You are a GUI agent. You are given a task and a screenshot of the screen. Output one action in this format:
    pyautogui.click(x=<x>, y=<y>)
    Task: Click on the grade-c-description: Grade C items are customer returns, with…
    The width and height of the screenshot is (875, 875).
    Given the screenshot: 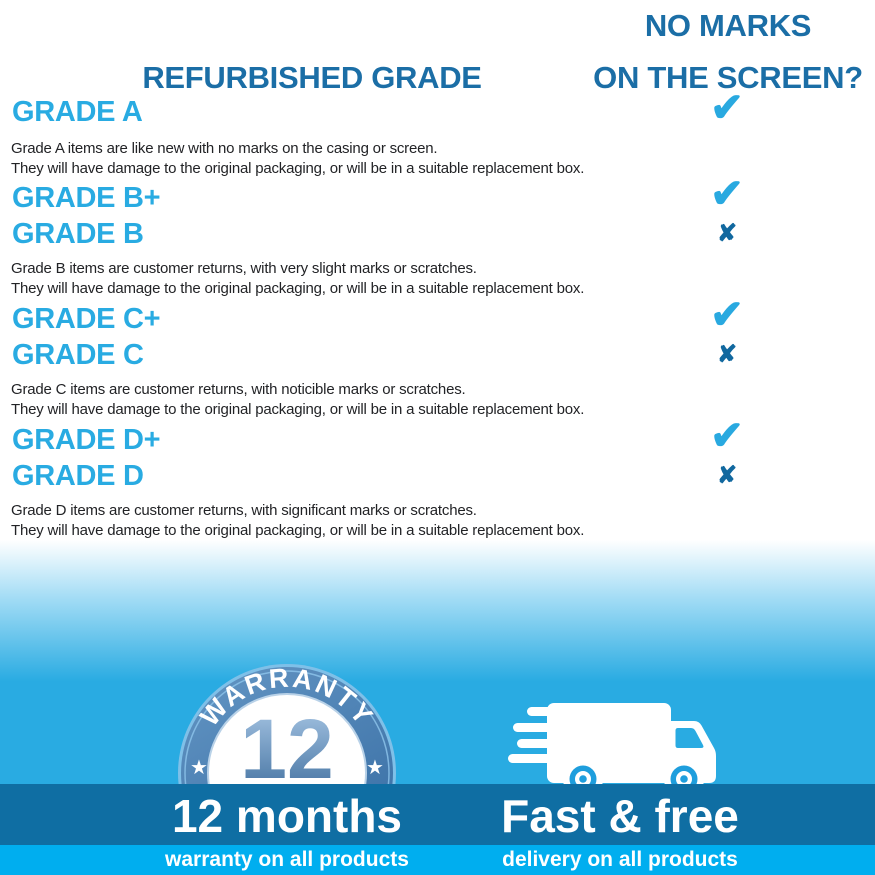 What is the action you would take?
    pyautogui.click(x=297, y=400)
    